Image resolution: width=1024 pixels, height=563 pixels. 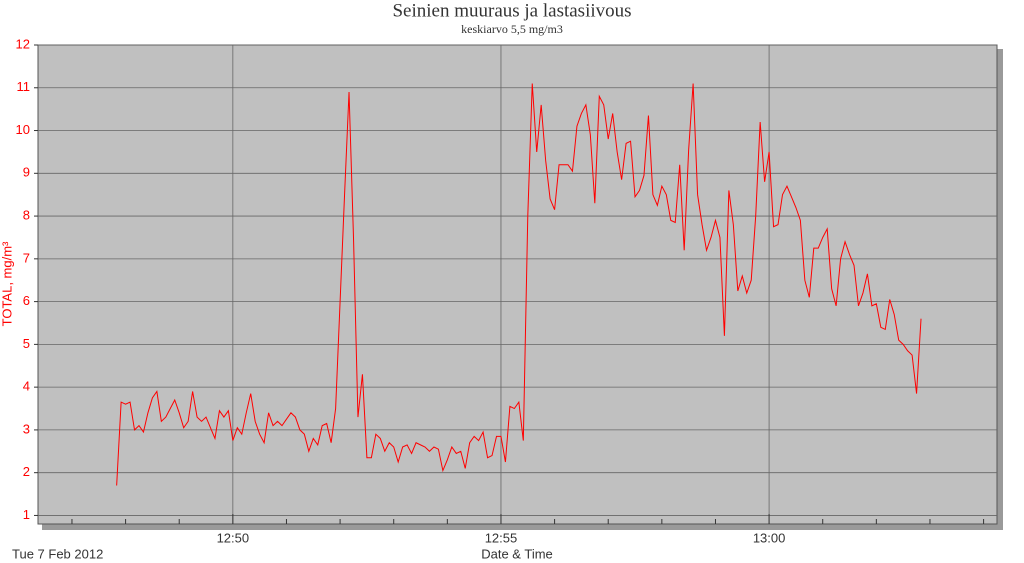 I want to click on y-tick-label: 4, so click(x=26, y=386).